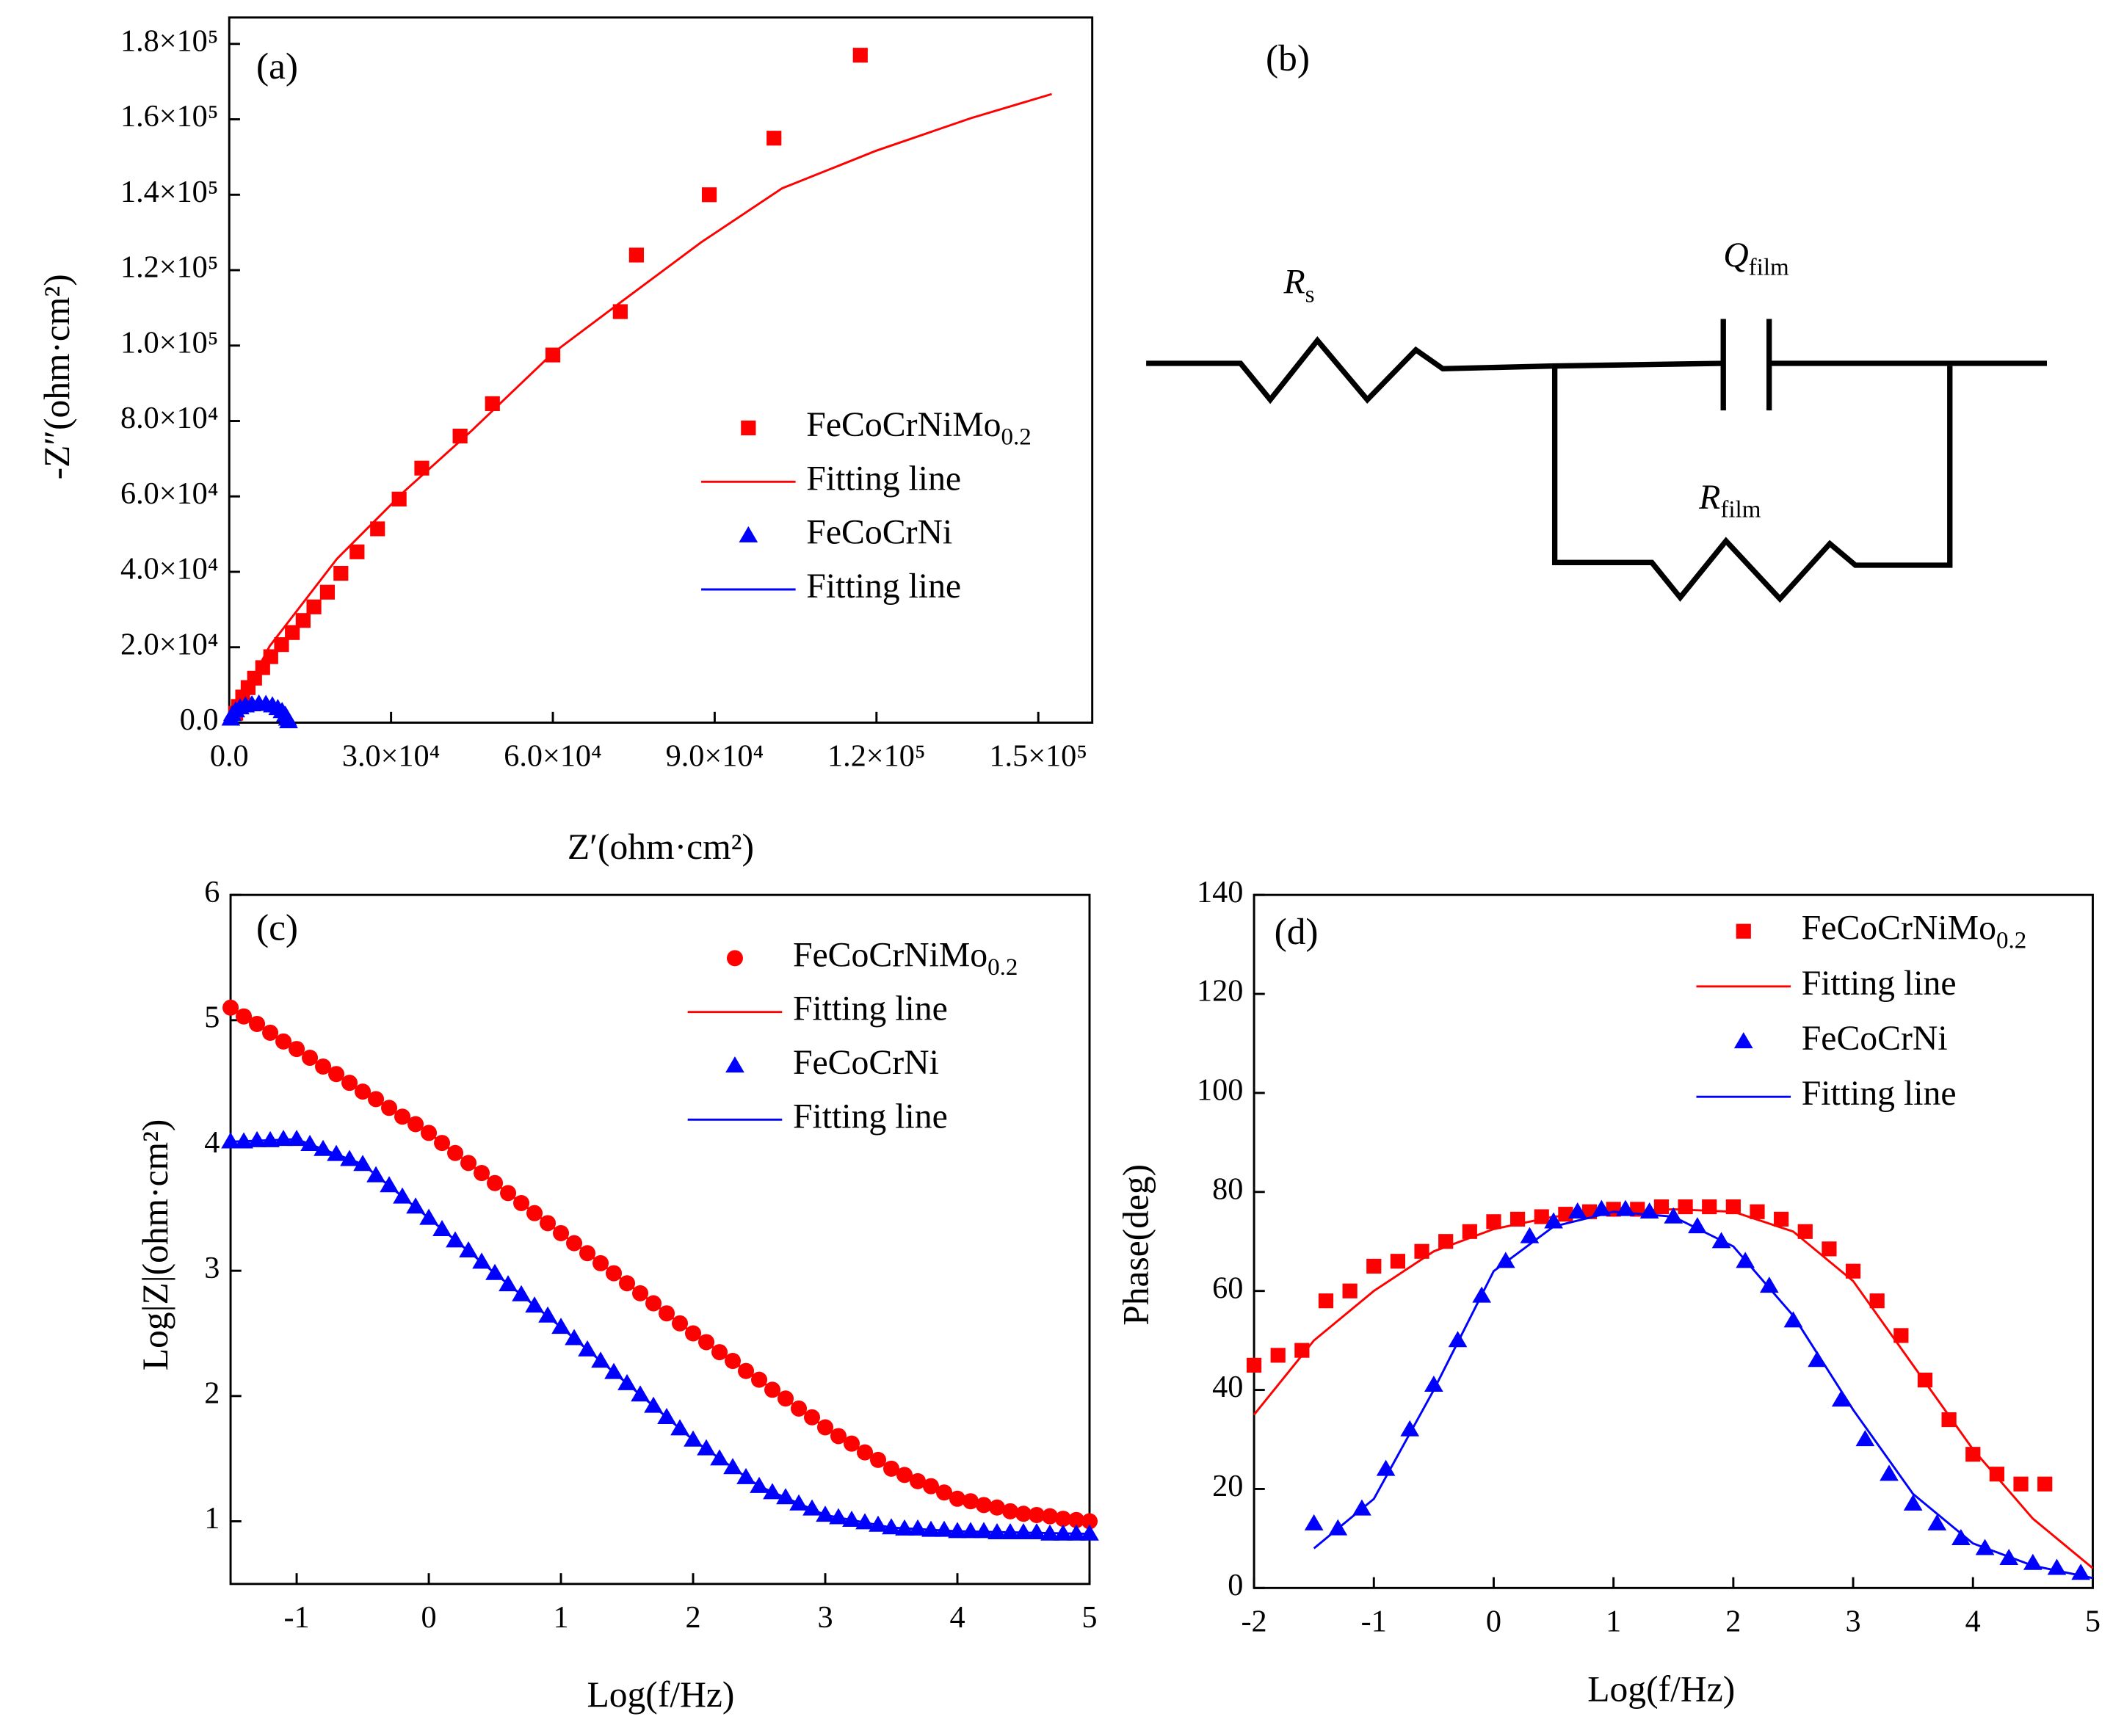 The height and width of the screenshot is (1736, 2113). I want to click on x-tick-label: 4, so click(1973, 1622).